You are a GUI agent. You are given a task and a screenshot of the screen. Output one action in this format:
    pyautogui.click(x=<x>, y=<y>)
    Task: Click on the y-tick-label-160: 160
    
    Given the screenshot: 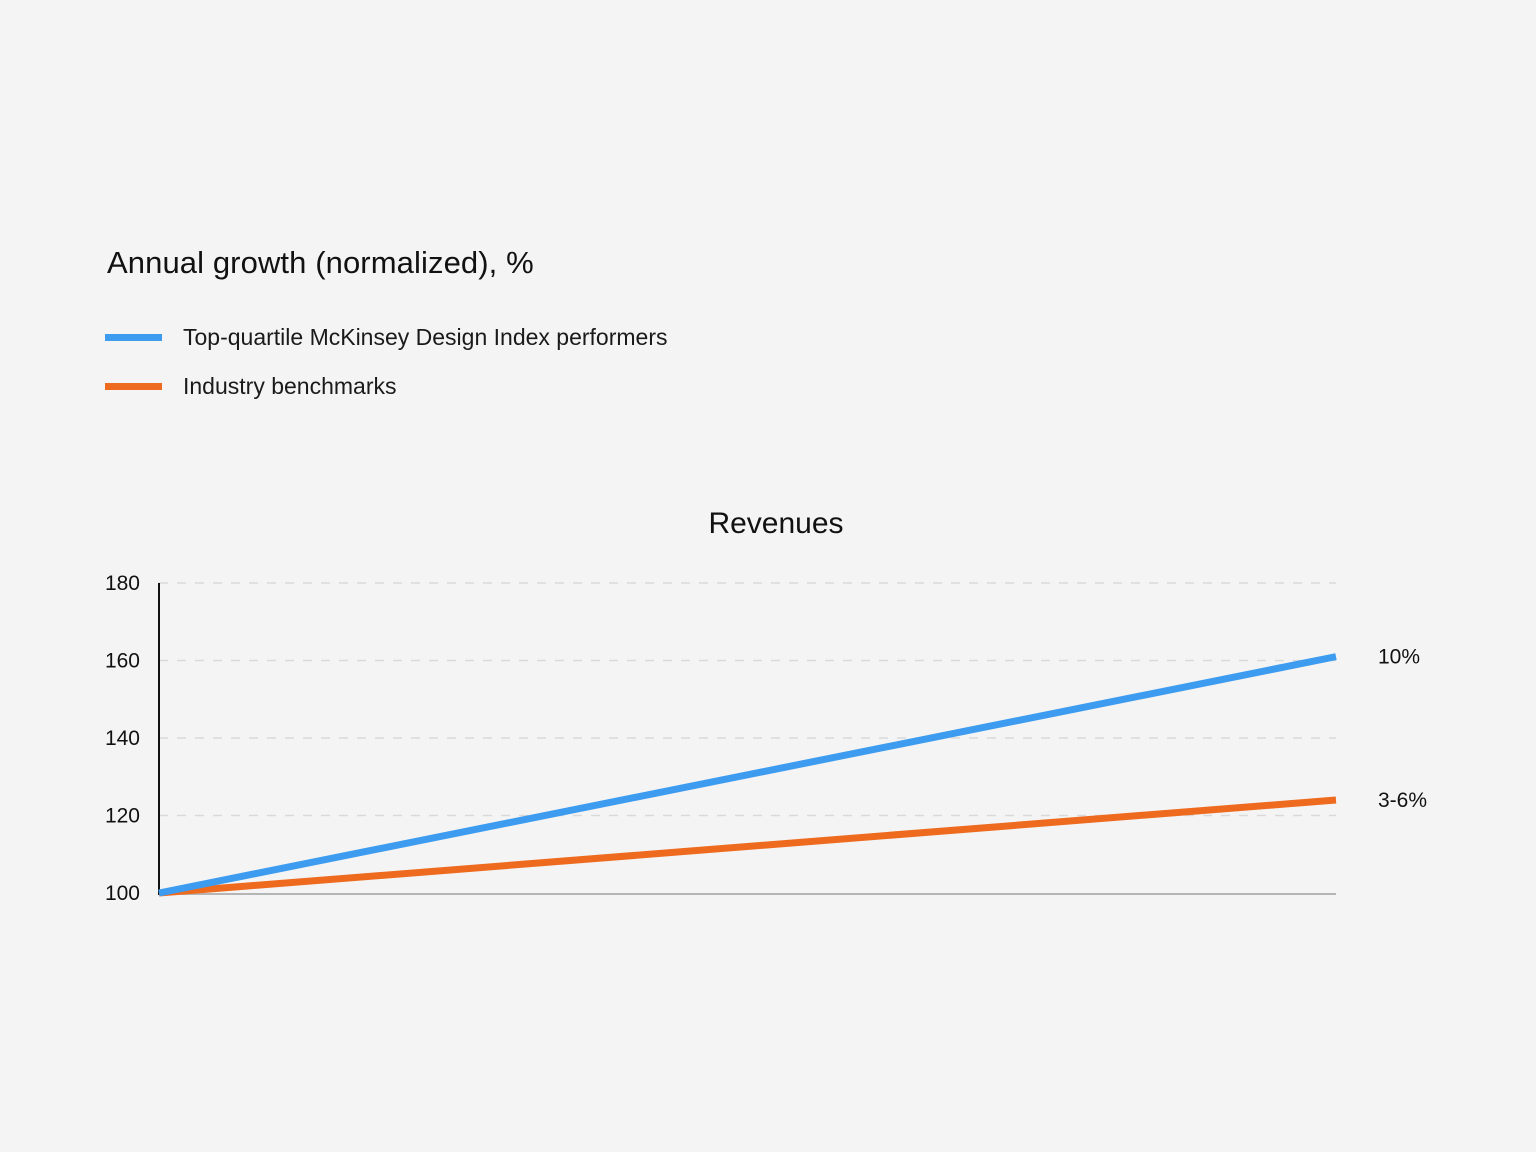 What is the action you would take?
    pyautogui.click(x=122, y=661)
    